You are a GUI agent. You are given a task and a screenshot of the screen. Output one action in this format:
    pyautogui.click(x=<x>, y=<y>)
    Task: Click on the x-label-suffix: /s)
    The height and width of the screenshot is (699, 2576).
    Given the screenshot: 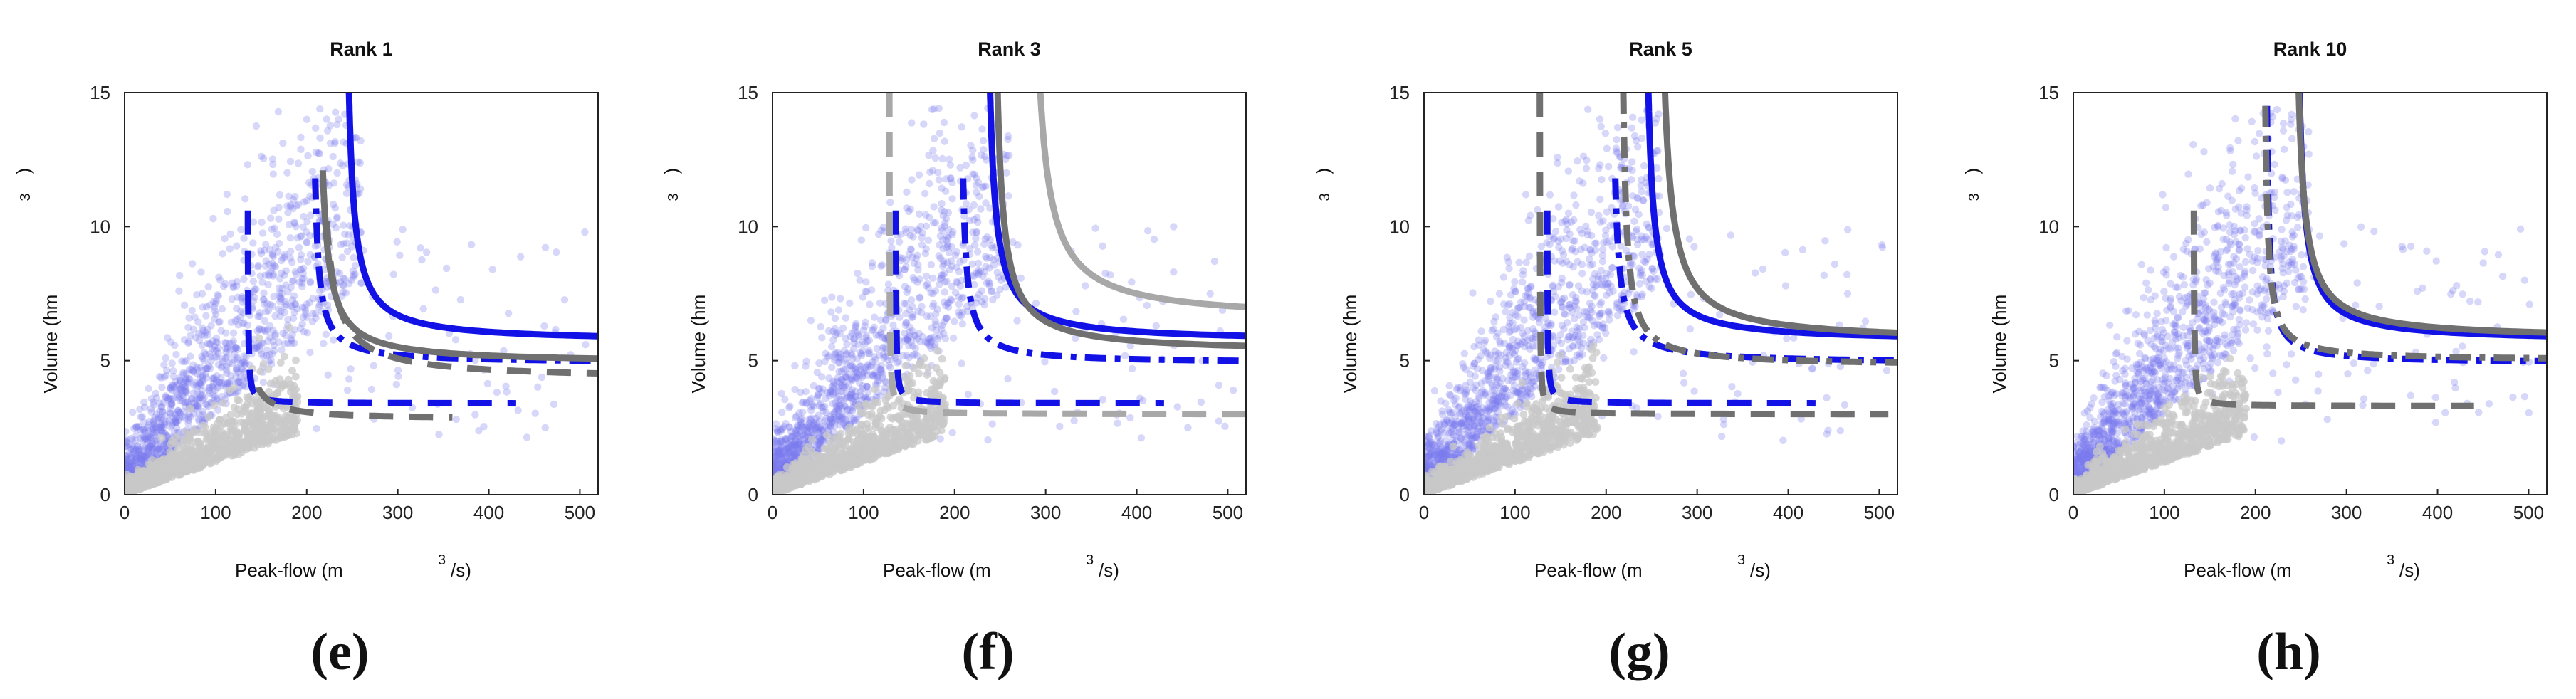 What is the action you would take?
    pyautogui.click(x=1109, y=570)
    